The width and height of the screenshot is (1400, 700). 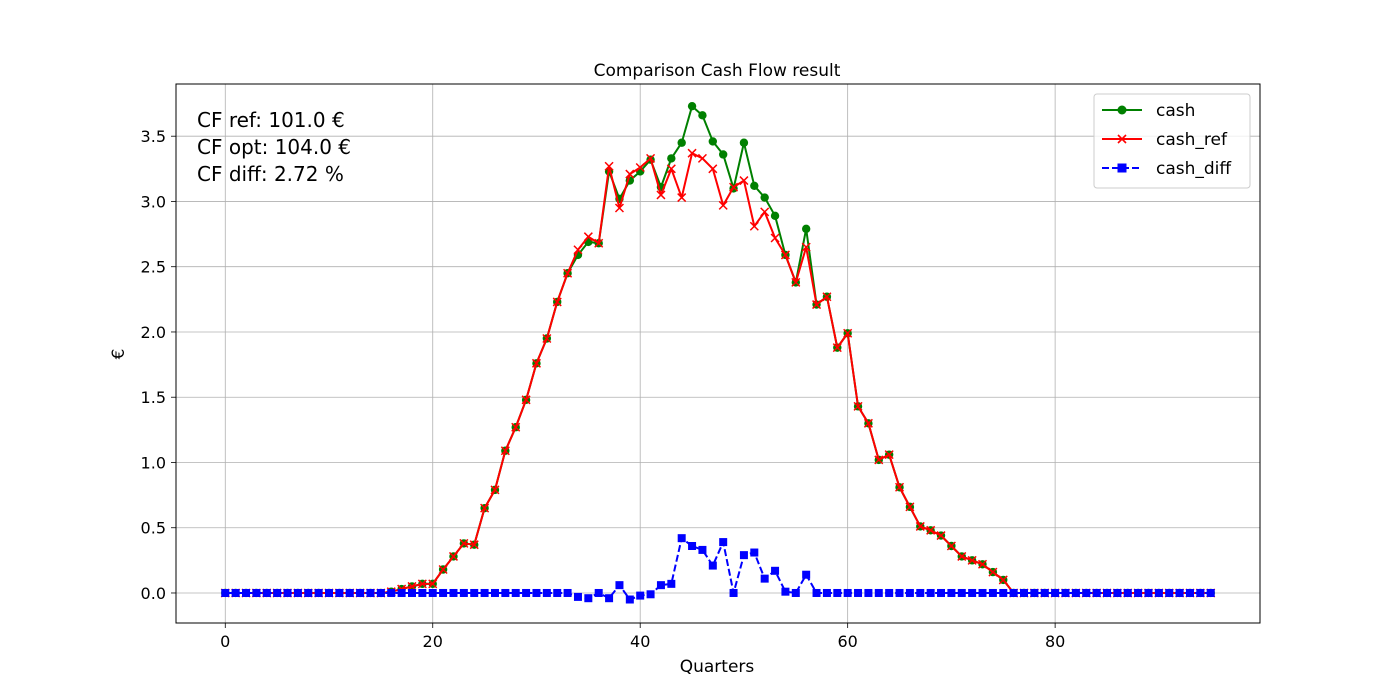 What do you see at coordinates (119, 354) in the screenshot?
I see `y-axis-label: €` at bounding box center [119, 354].